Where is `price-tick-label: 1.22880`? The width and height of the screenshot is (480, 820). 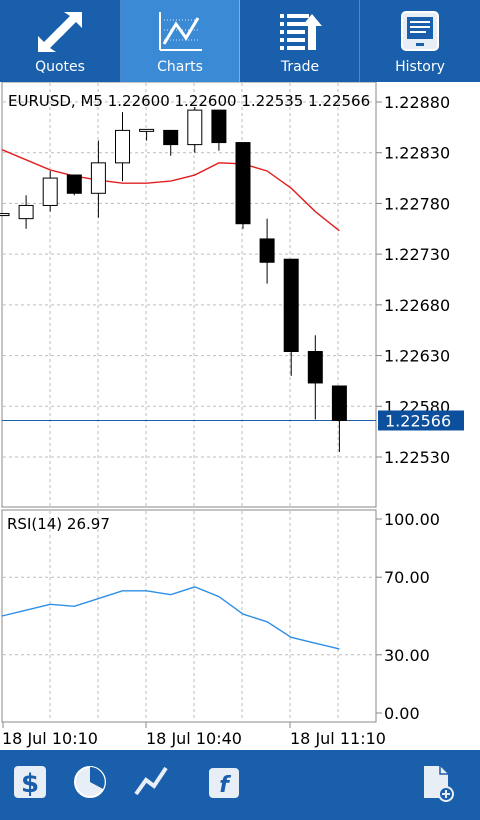
price-tick-label: 1.22880 is located at coordinates (417, 102).